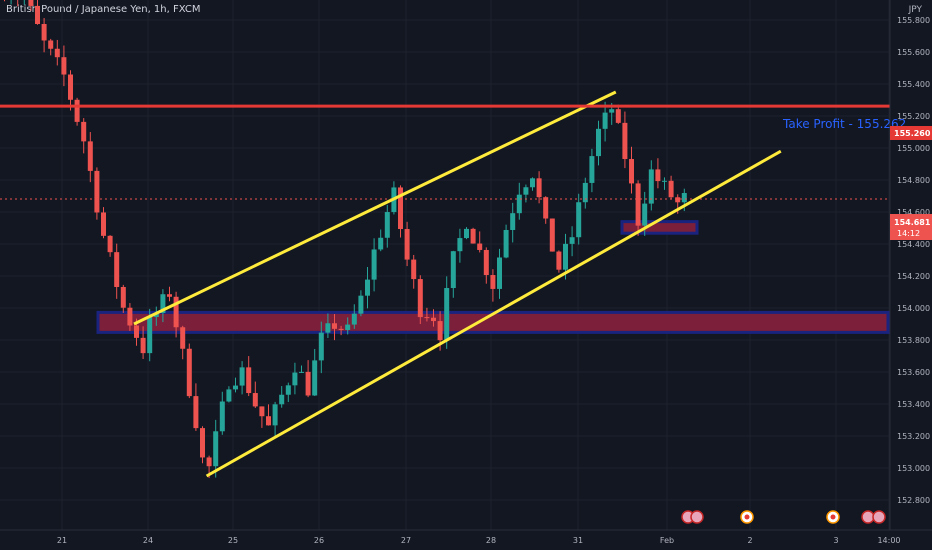  What do you see at coordinates (913, 340) in the screenshot?
I see `price-tick-label: 153.800` at bounding box center [913, 340].